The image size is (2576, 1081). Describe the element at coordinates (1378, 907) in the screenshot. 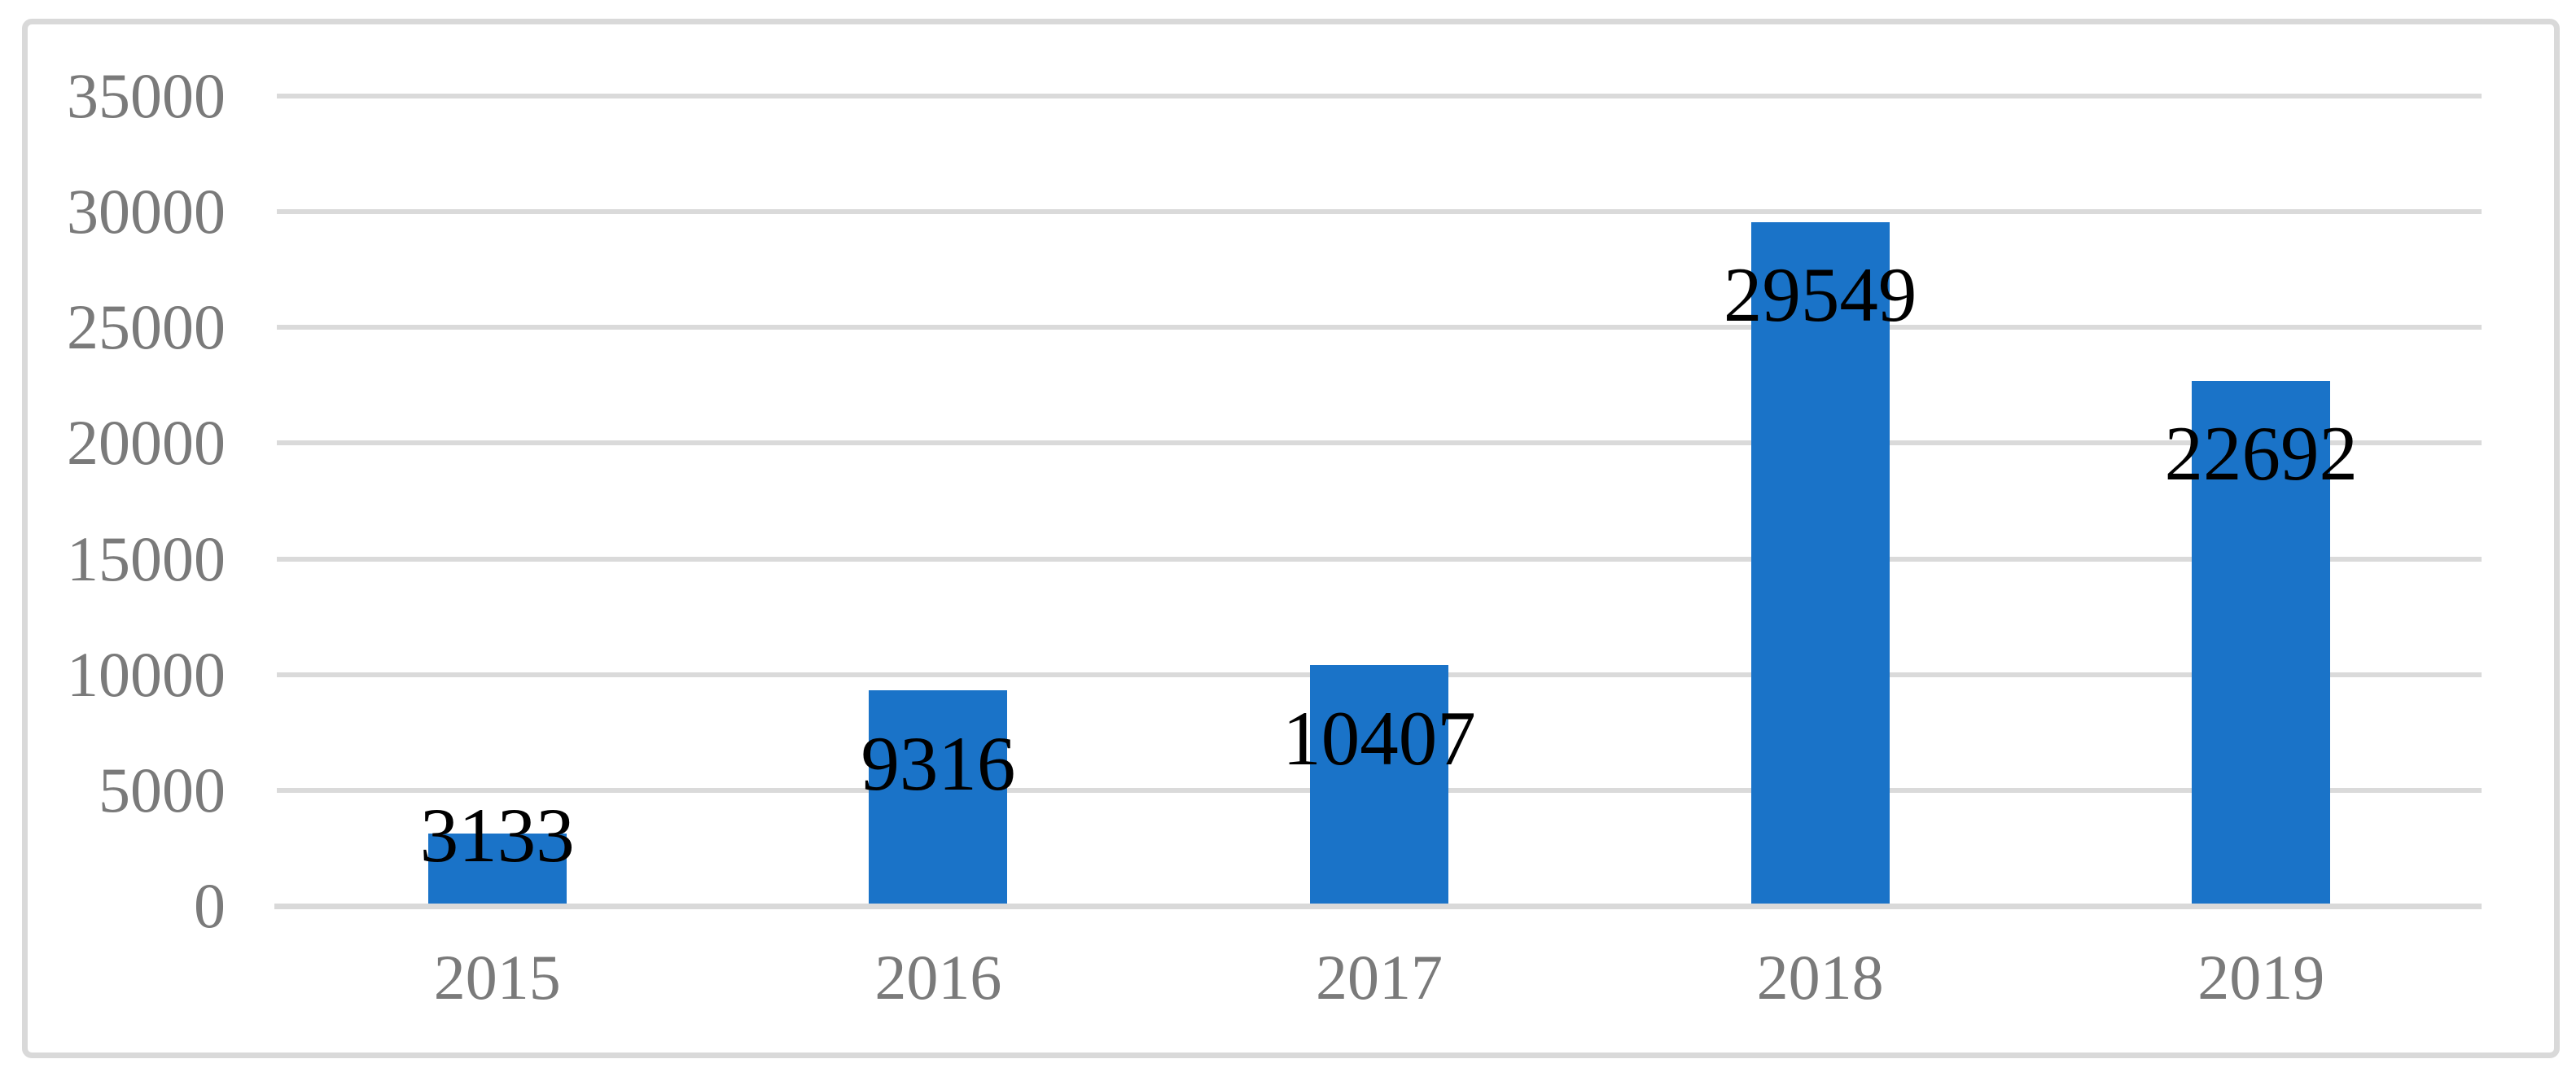

I see `x-axis-line` at that location.